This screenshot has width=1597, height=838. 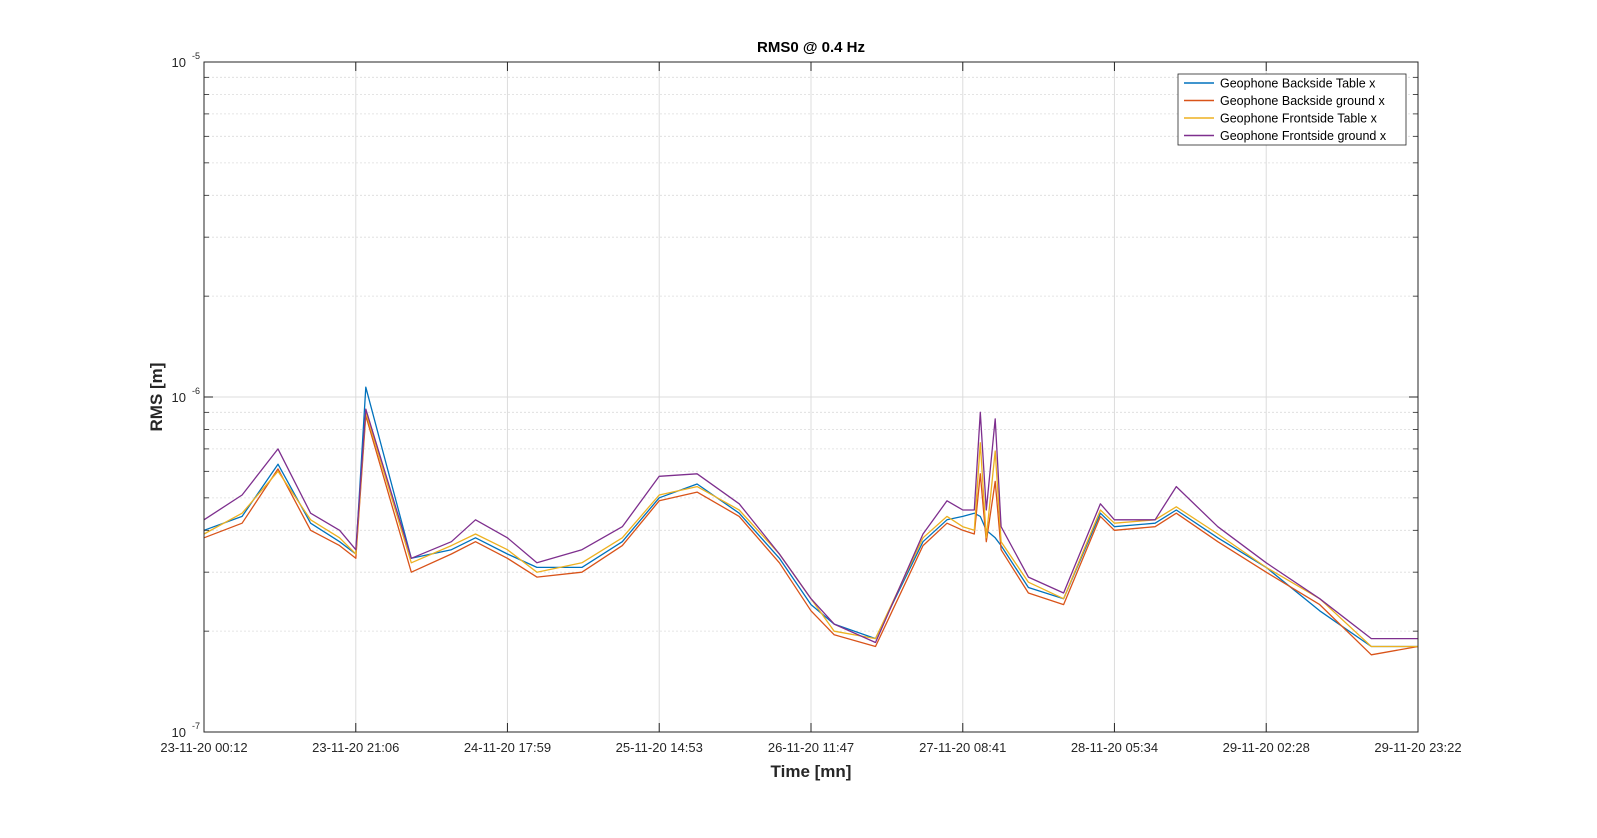 What do you see at coordinates (1299, 119) in the screenshot?
I see `legend-label: Geophone Frontside Table x` at bounding box center [1299, 119].